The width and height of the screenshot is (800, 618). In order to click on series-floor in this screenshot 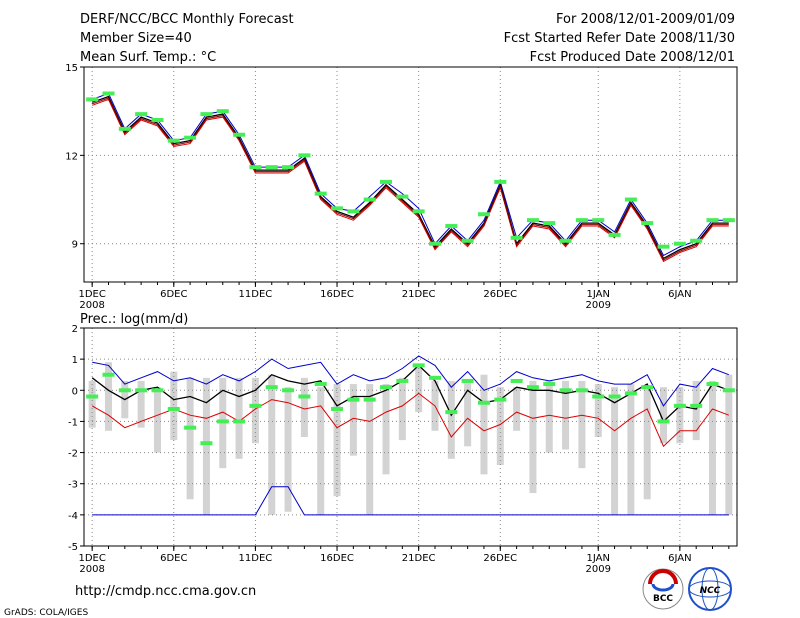, I will do `click(410, 501)`.